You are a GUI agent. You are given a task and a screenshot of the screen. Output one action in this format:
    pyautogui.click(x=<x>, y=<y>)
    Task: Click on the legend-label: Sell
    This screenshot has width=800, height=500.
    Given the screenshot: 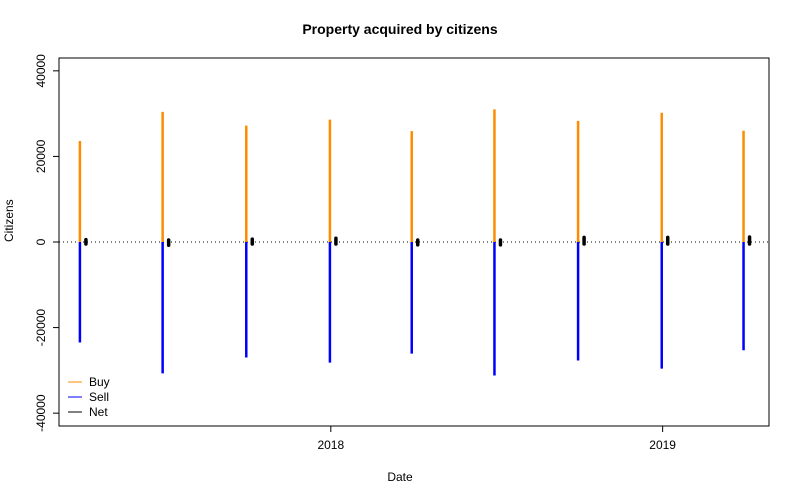 What is the action you would take?
    pyautogui.click(x=99, y=397)
    